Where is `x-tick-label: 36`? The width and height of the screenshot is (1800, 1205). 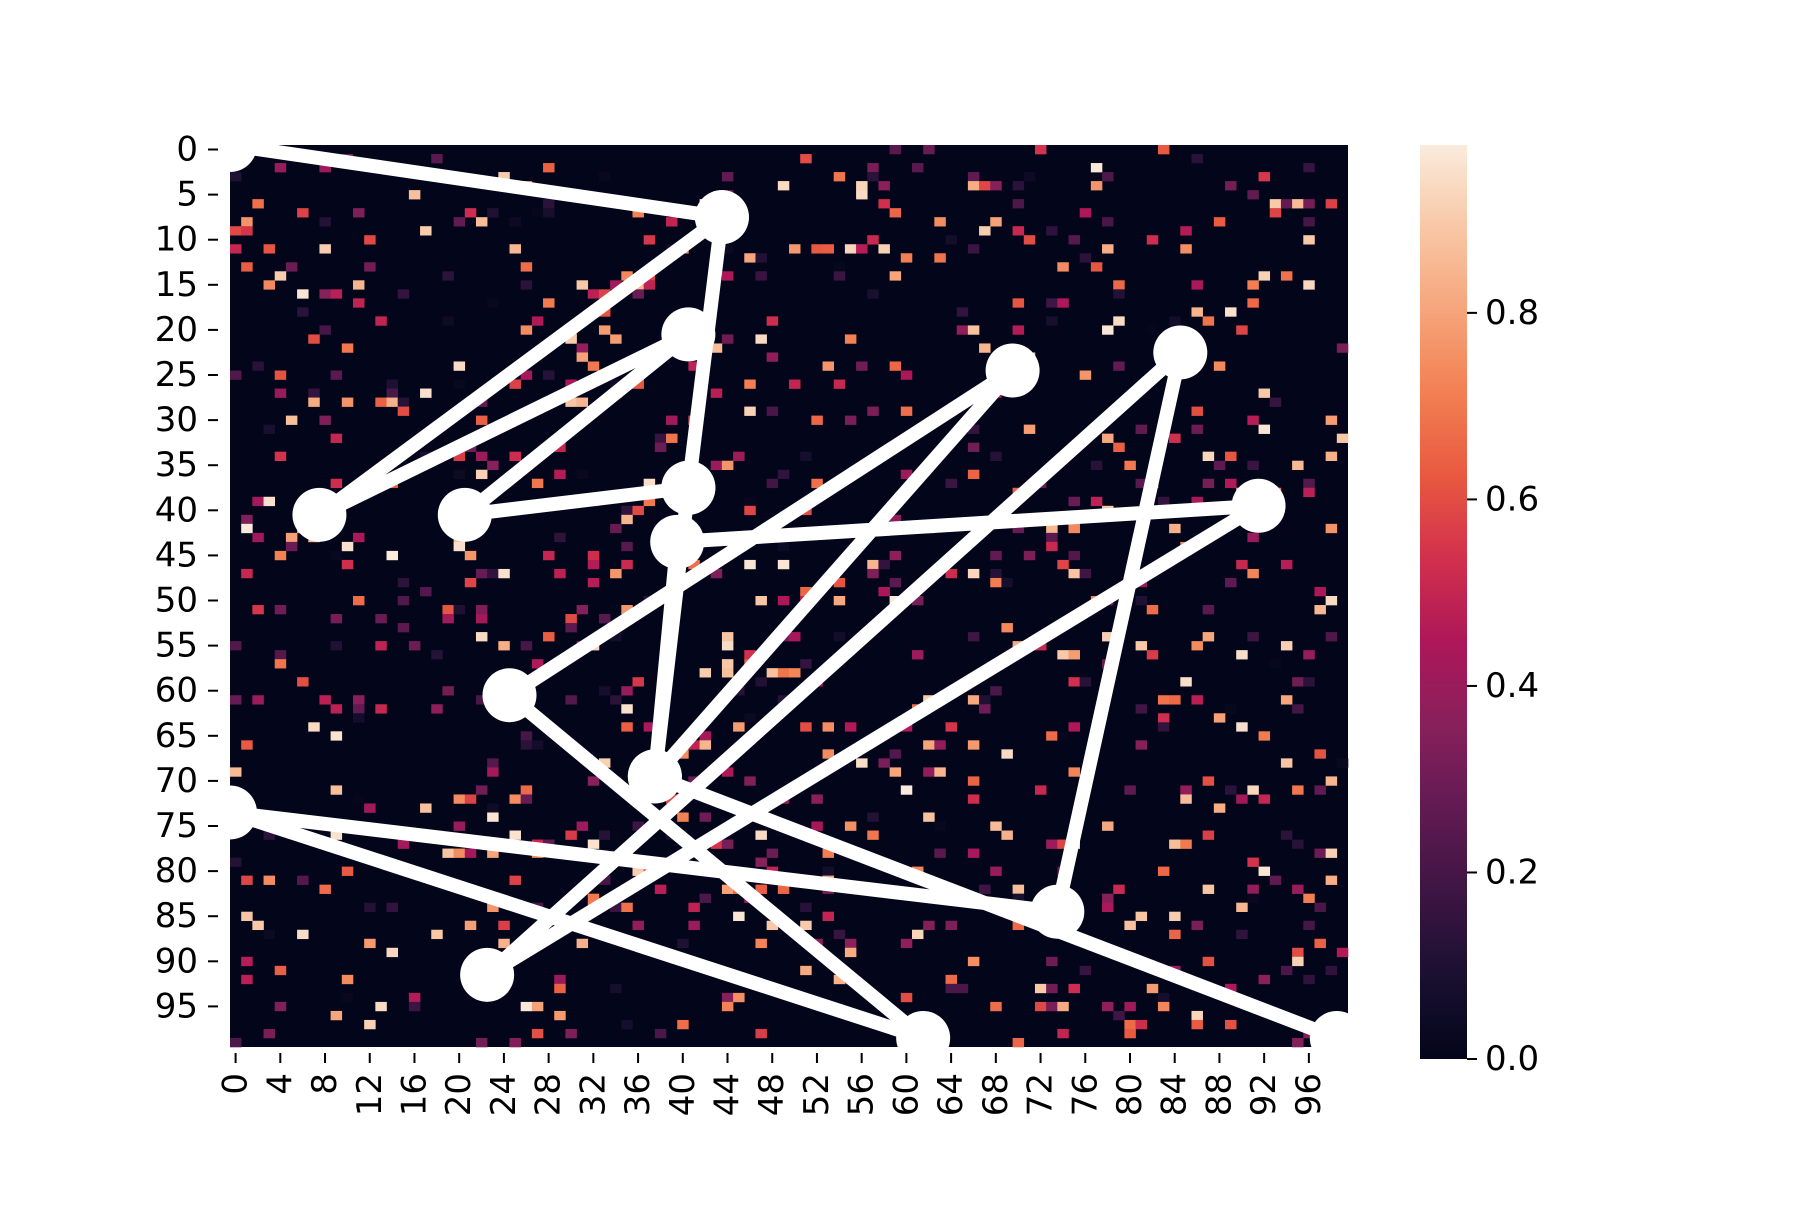
x-tick-label: 36 is located at coordinates (638, 1094).